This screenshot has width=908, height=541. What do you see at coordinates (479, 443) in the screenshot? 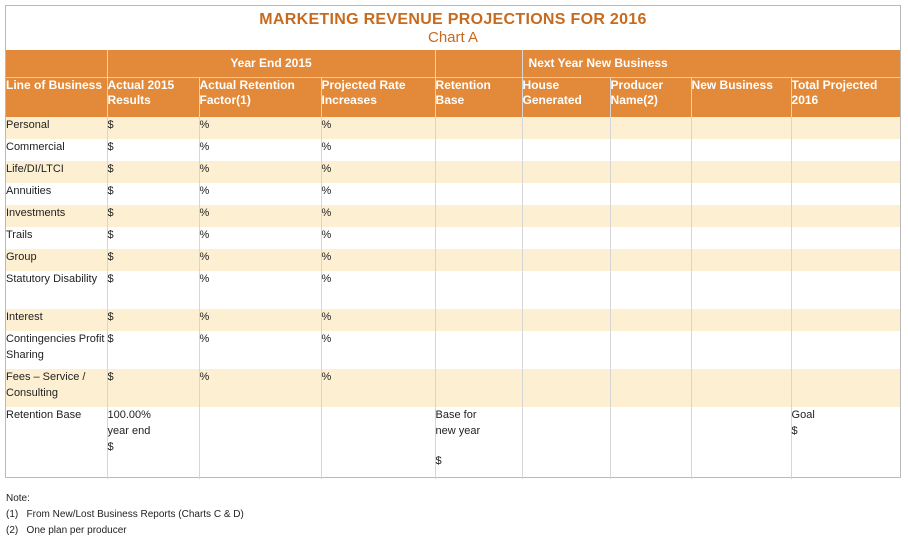
I see `base-for-new-year-cell: Base for new year $` at bounding box center [479, 443].